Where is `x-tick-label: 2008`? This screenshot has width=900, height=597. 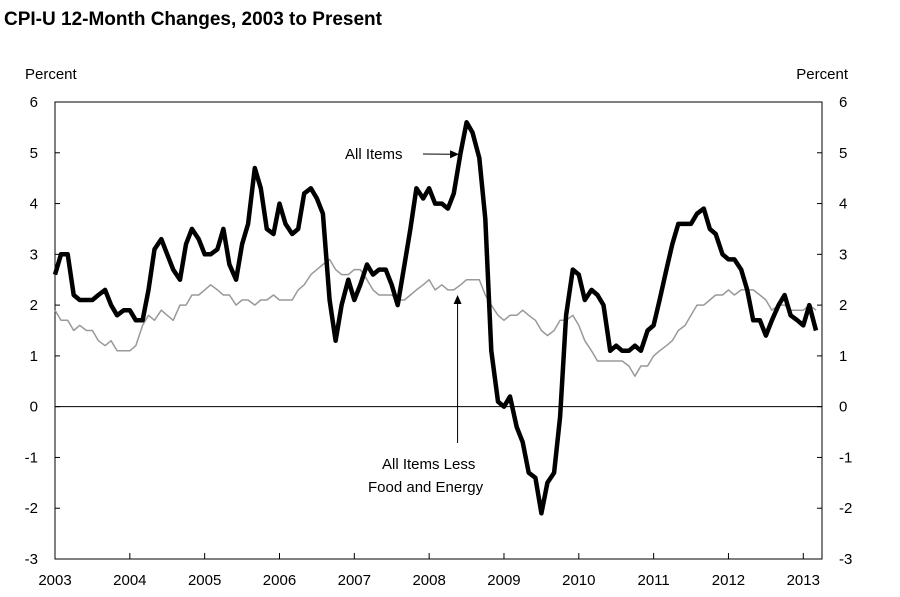
x-tick-label: 2008 is located at coordinates (428, 580).